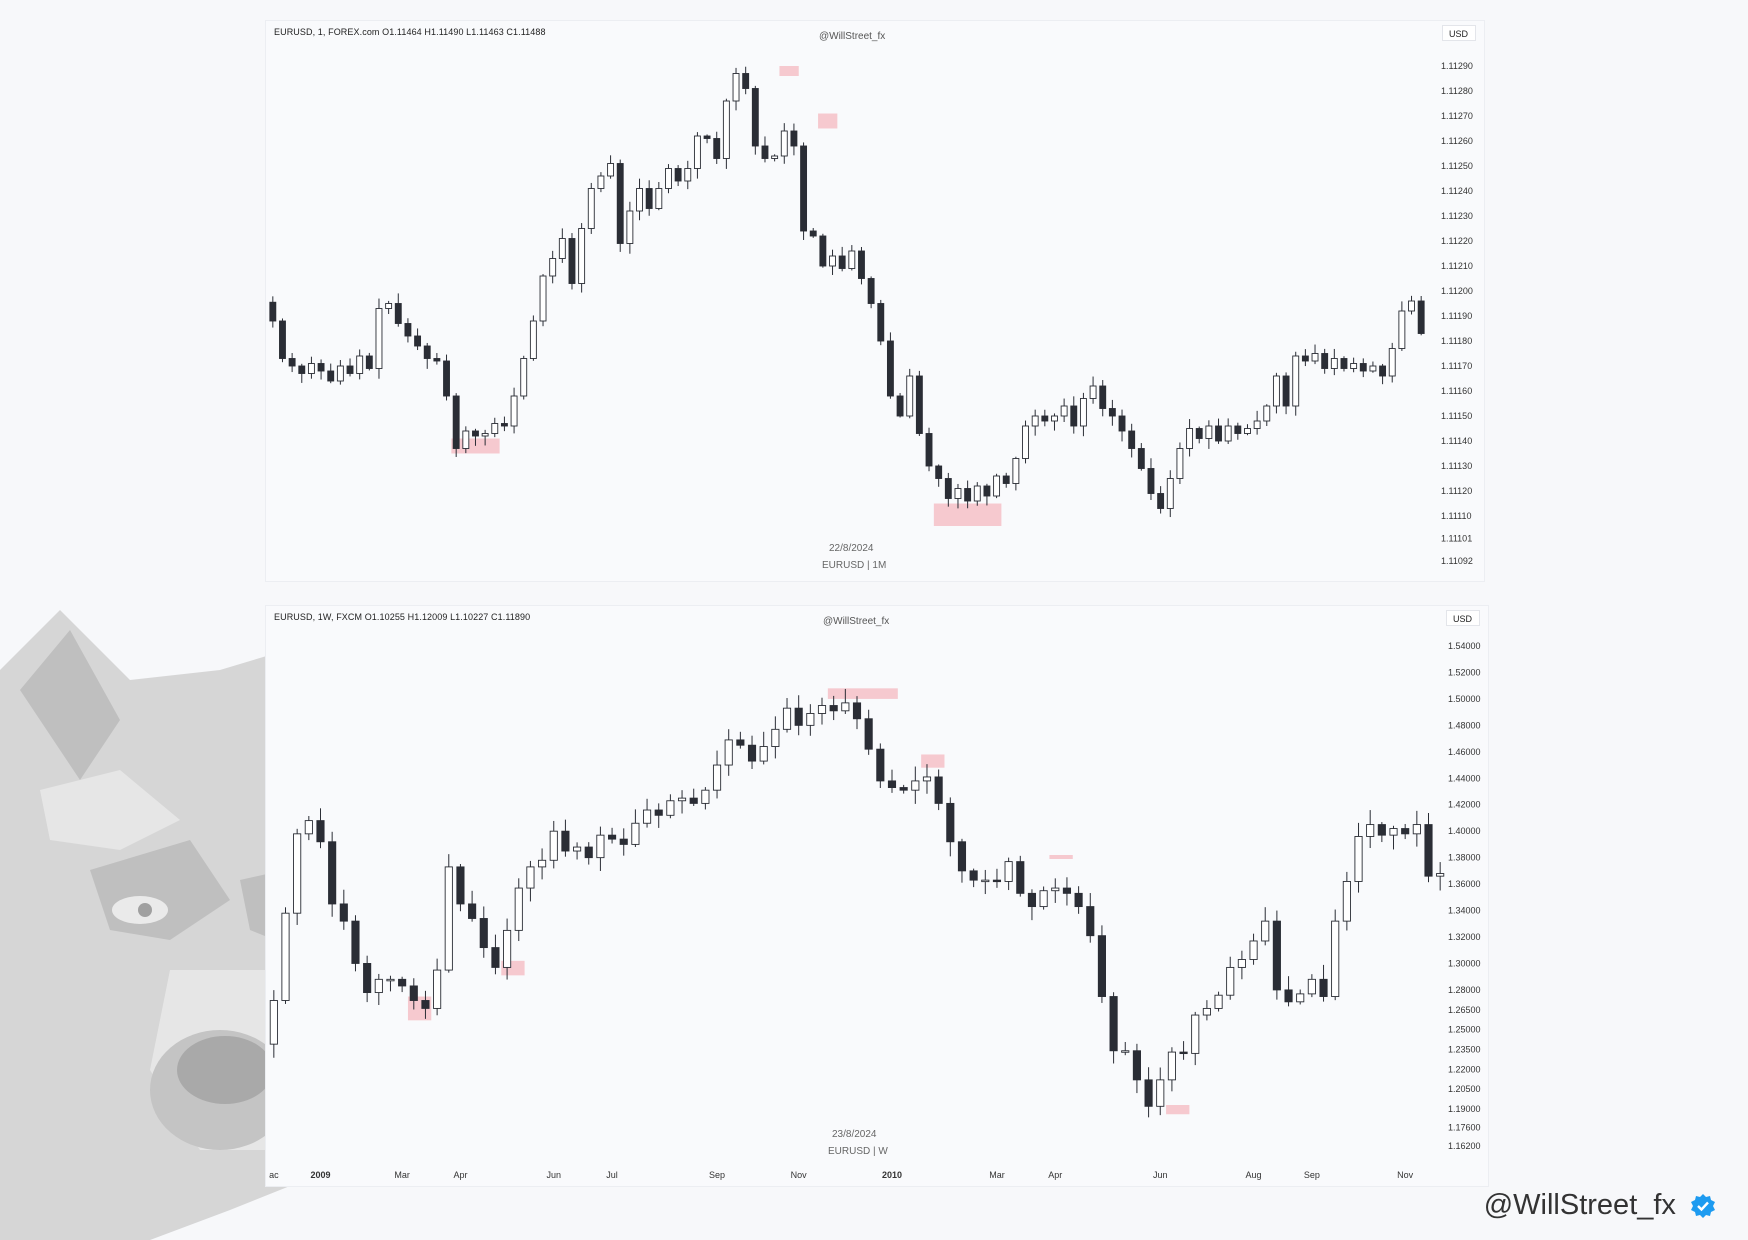 This screenshot has width=1748, height=1240. I want to click on y-tick-label: 1.22000, so click(1464, 1069).